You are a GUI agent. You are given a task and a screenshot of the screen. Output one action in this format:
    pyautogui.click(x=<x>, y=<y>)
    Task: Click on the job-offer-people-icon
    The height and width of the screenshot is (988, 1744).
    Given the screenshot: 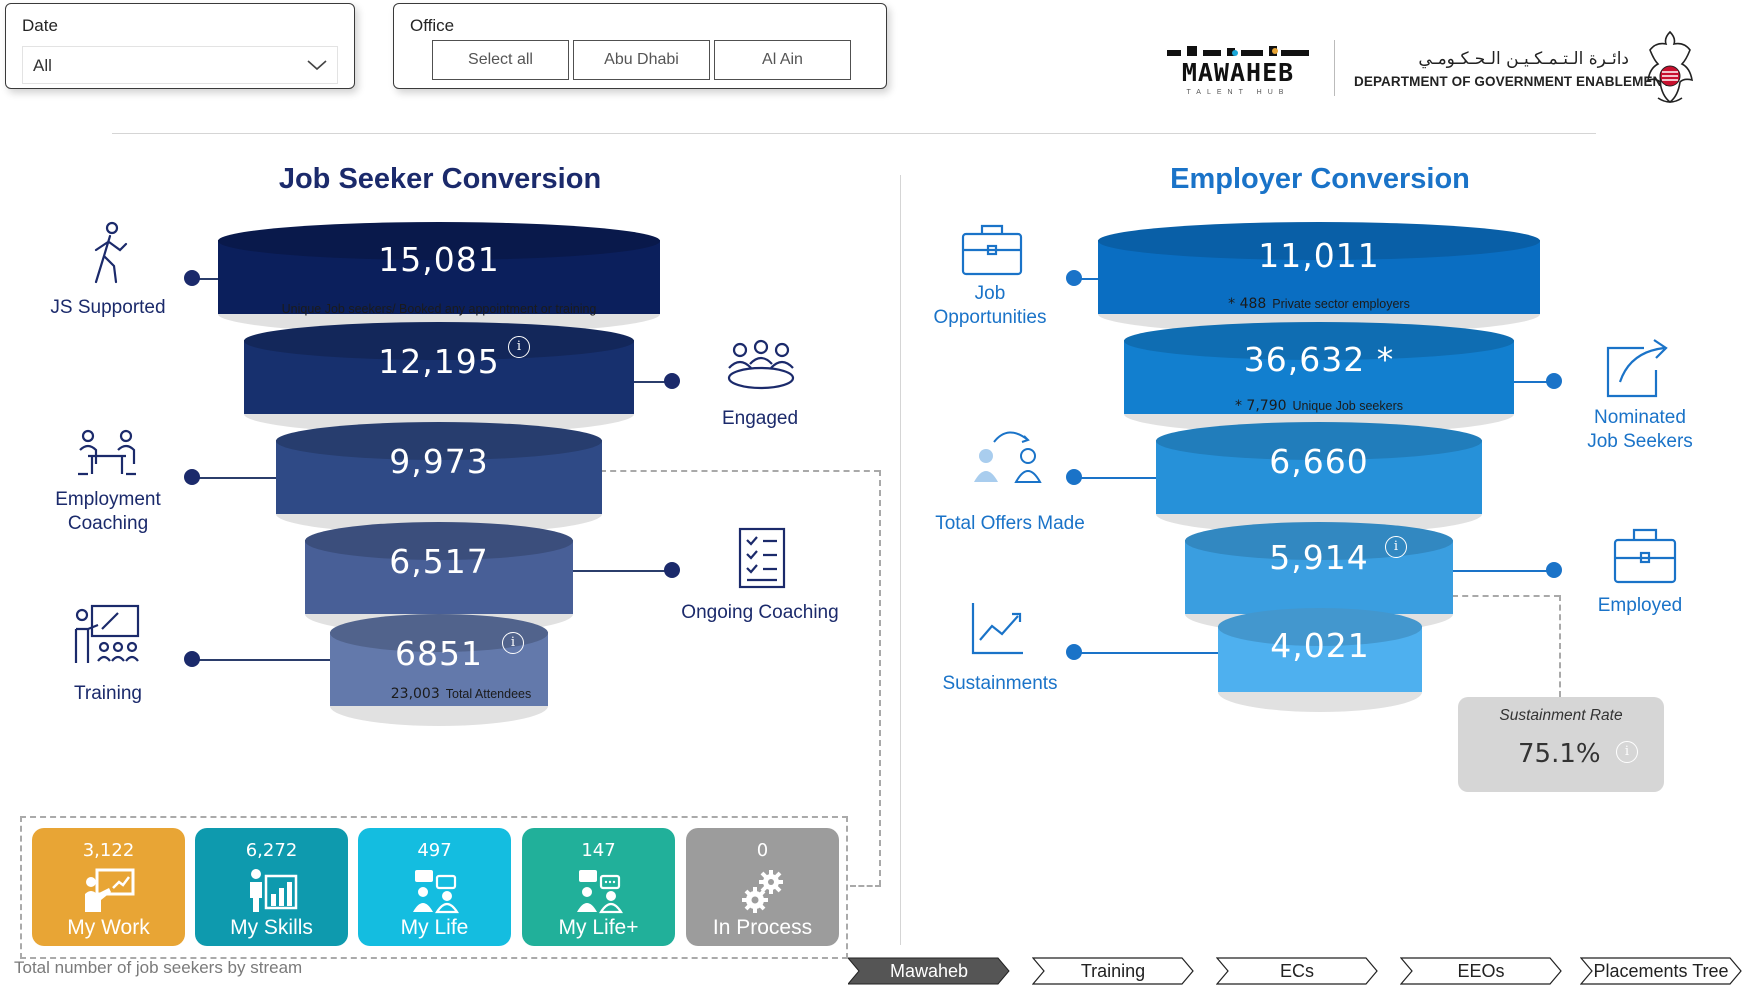 What is the action you would take?
    pyautogui.click(x=1008, y=457)
    